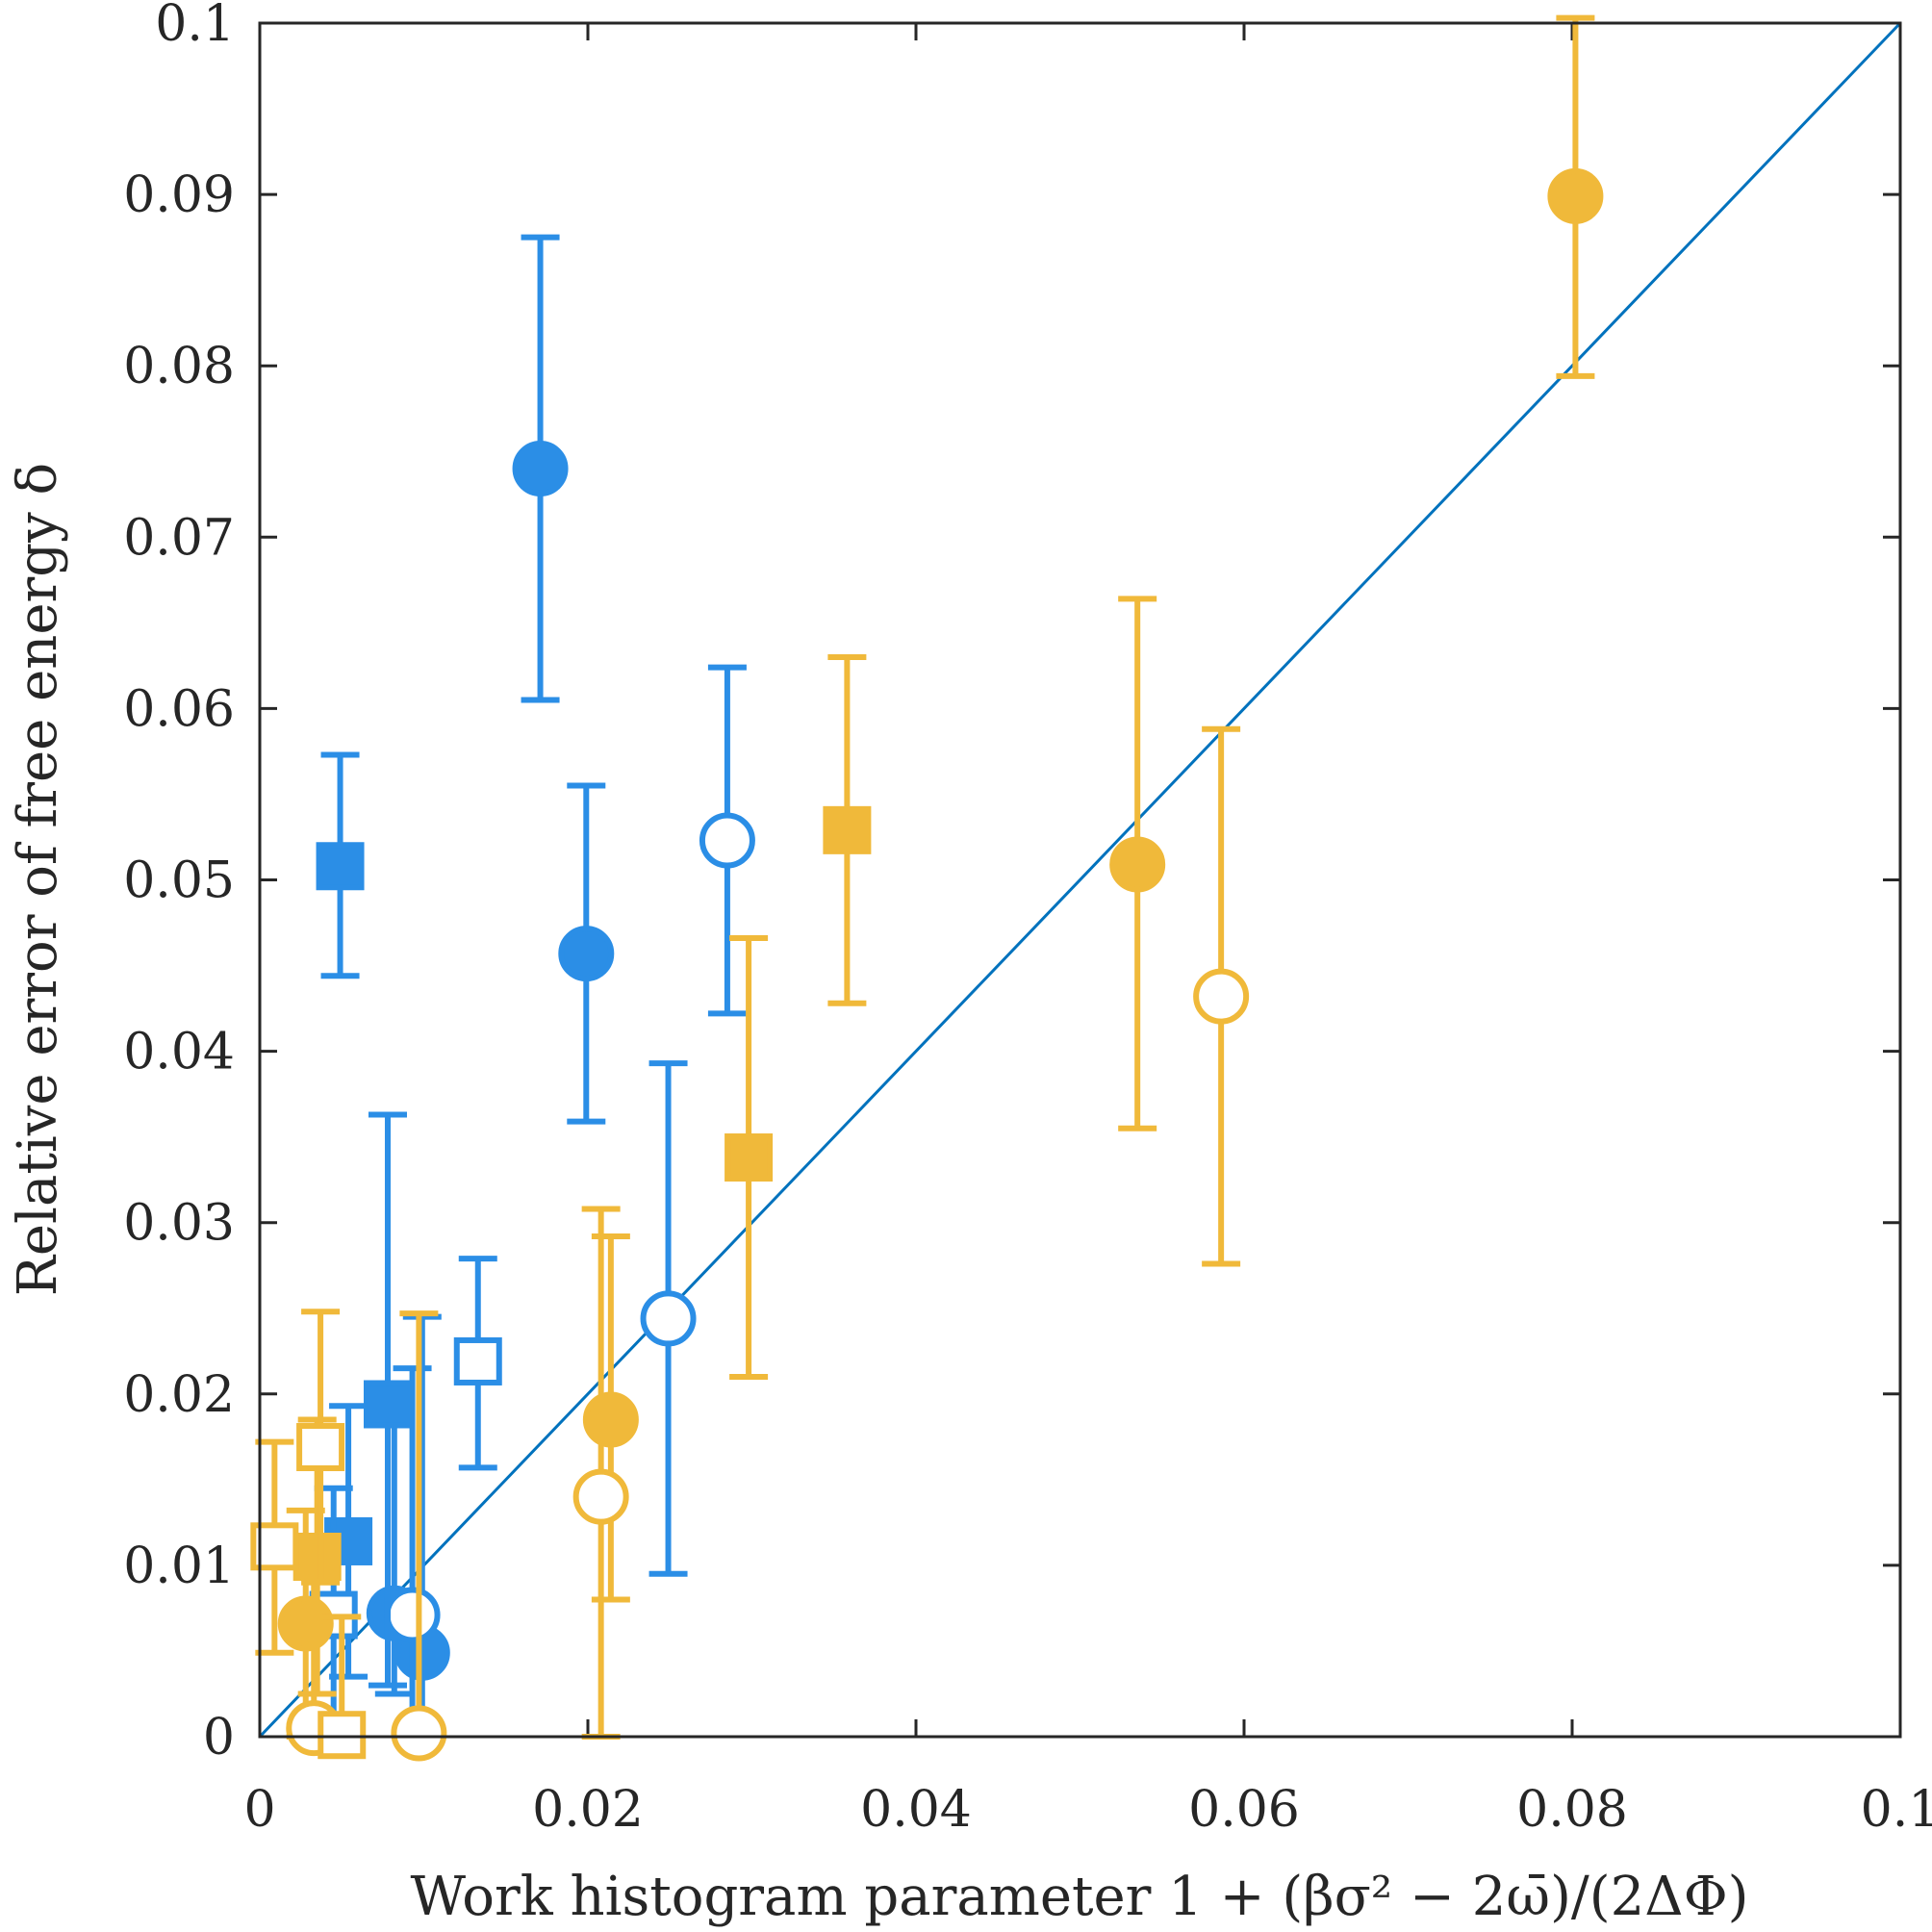 The image size is (1932, 1932). I want to click on x-tick-label: 0.02, so click(588, 1810).